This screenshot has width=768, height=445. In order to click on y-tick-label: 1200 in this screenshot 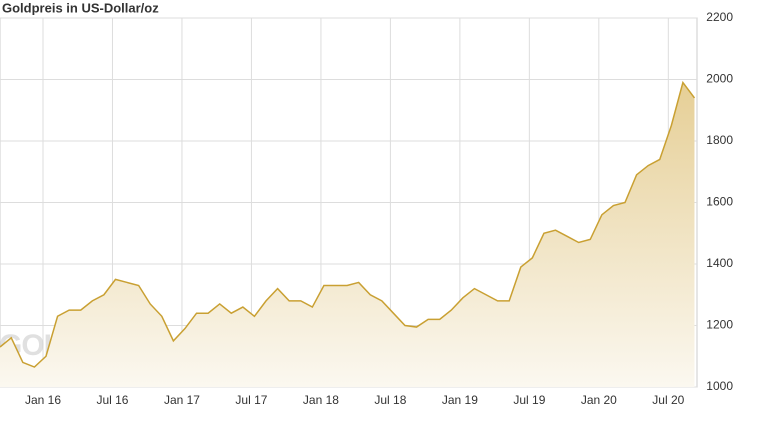, I will do `click(719, 325)`.